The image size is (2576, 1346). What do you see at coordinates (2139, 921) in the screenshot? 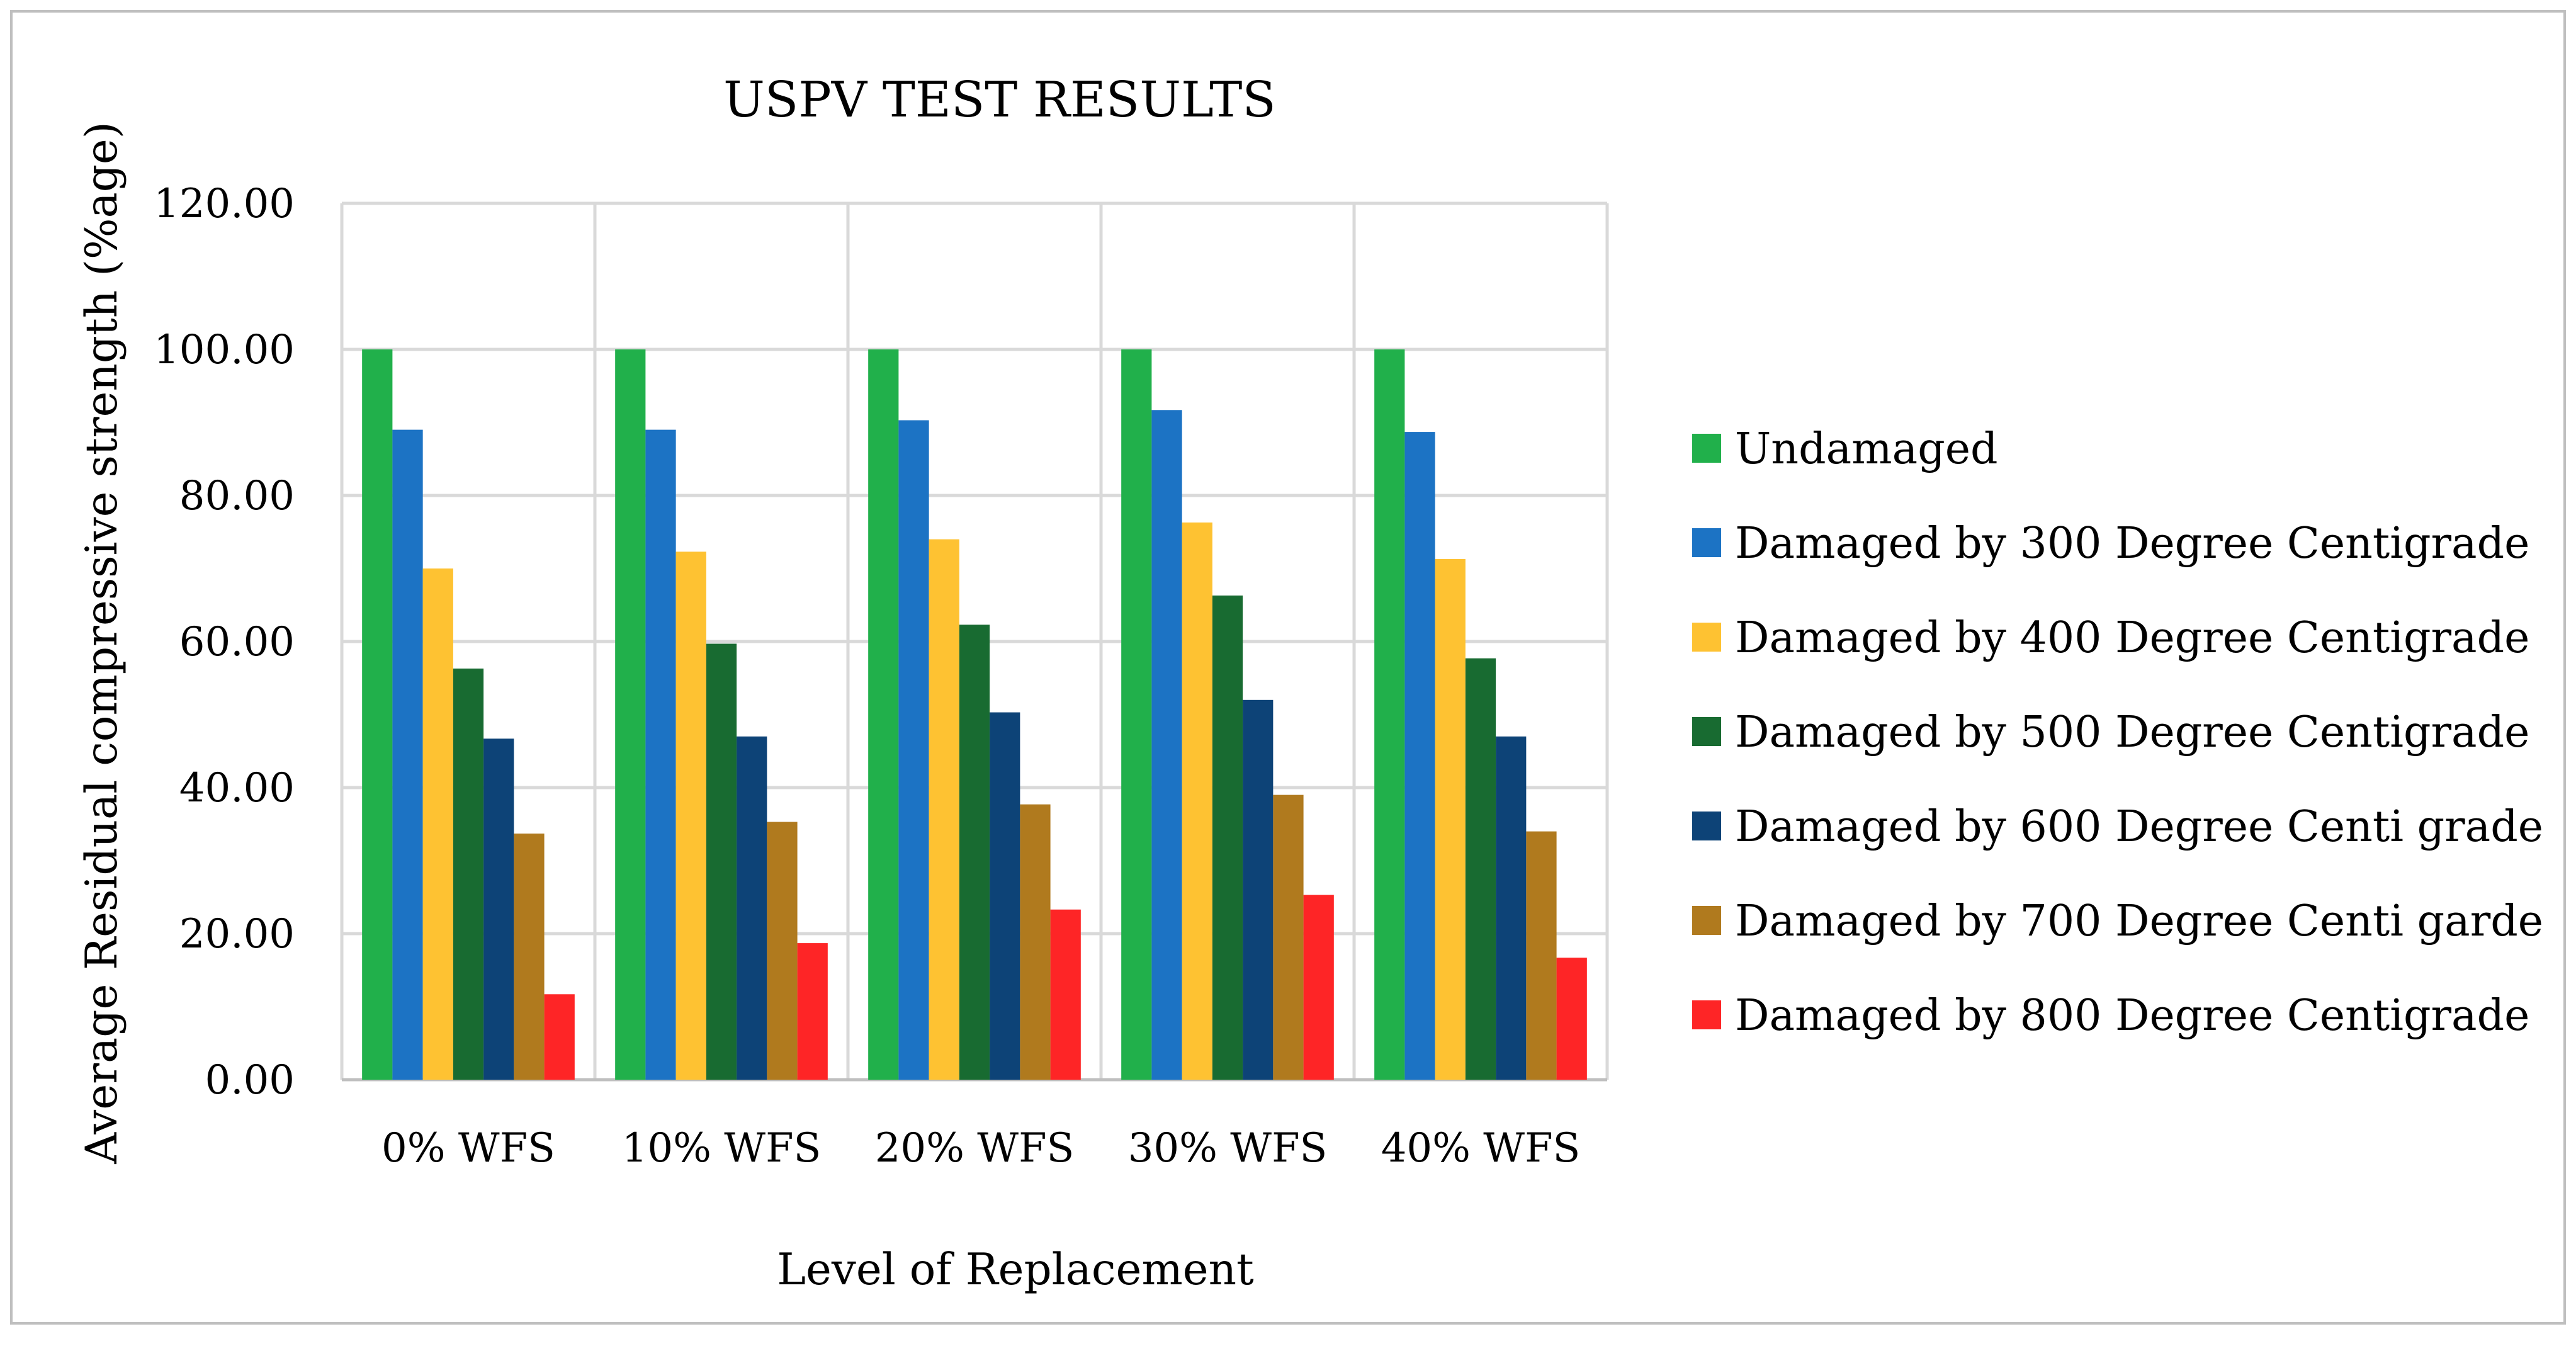
I see `legend-label: Damaged by 700 Degree Centi garde` at bounding box center [2139, 921].